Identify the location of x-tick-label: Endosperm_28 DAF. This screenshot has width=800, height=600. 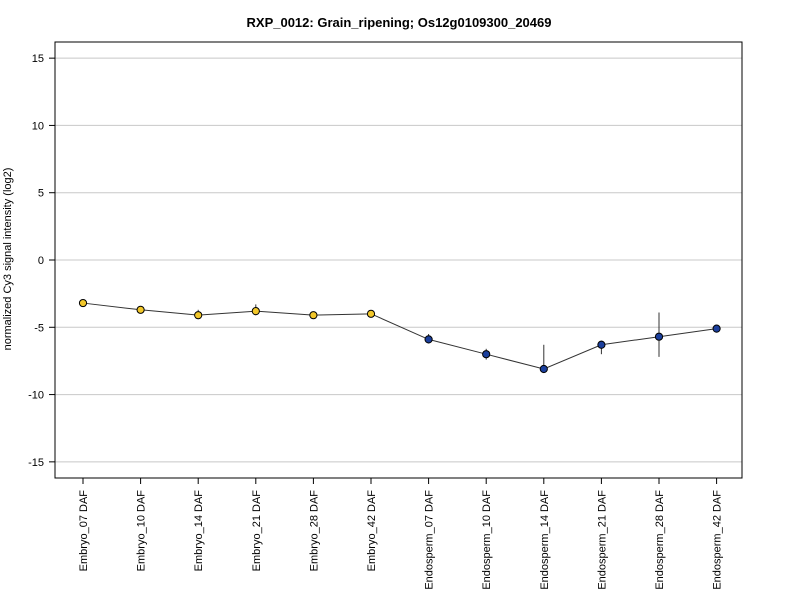
(660, 540).